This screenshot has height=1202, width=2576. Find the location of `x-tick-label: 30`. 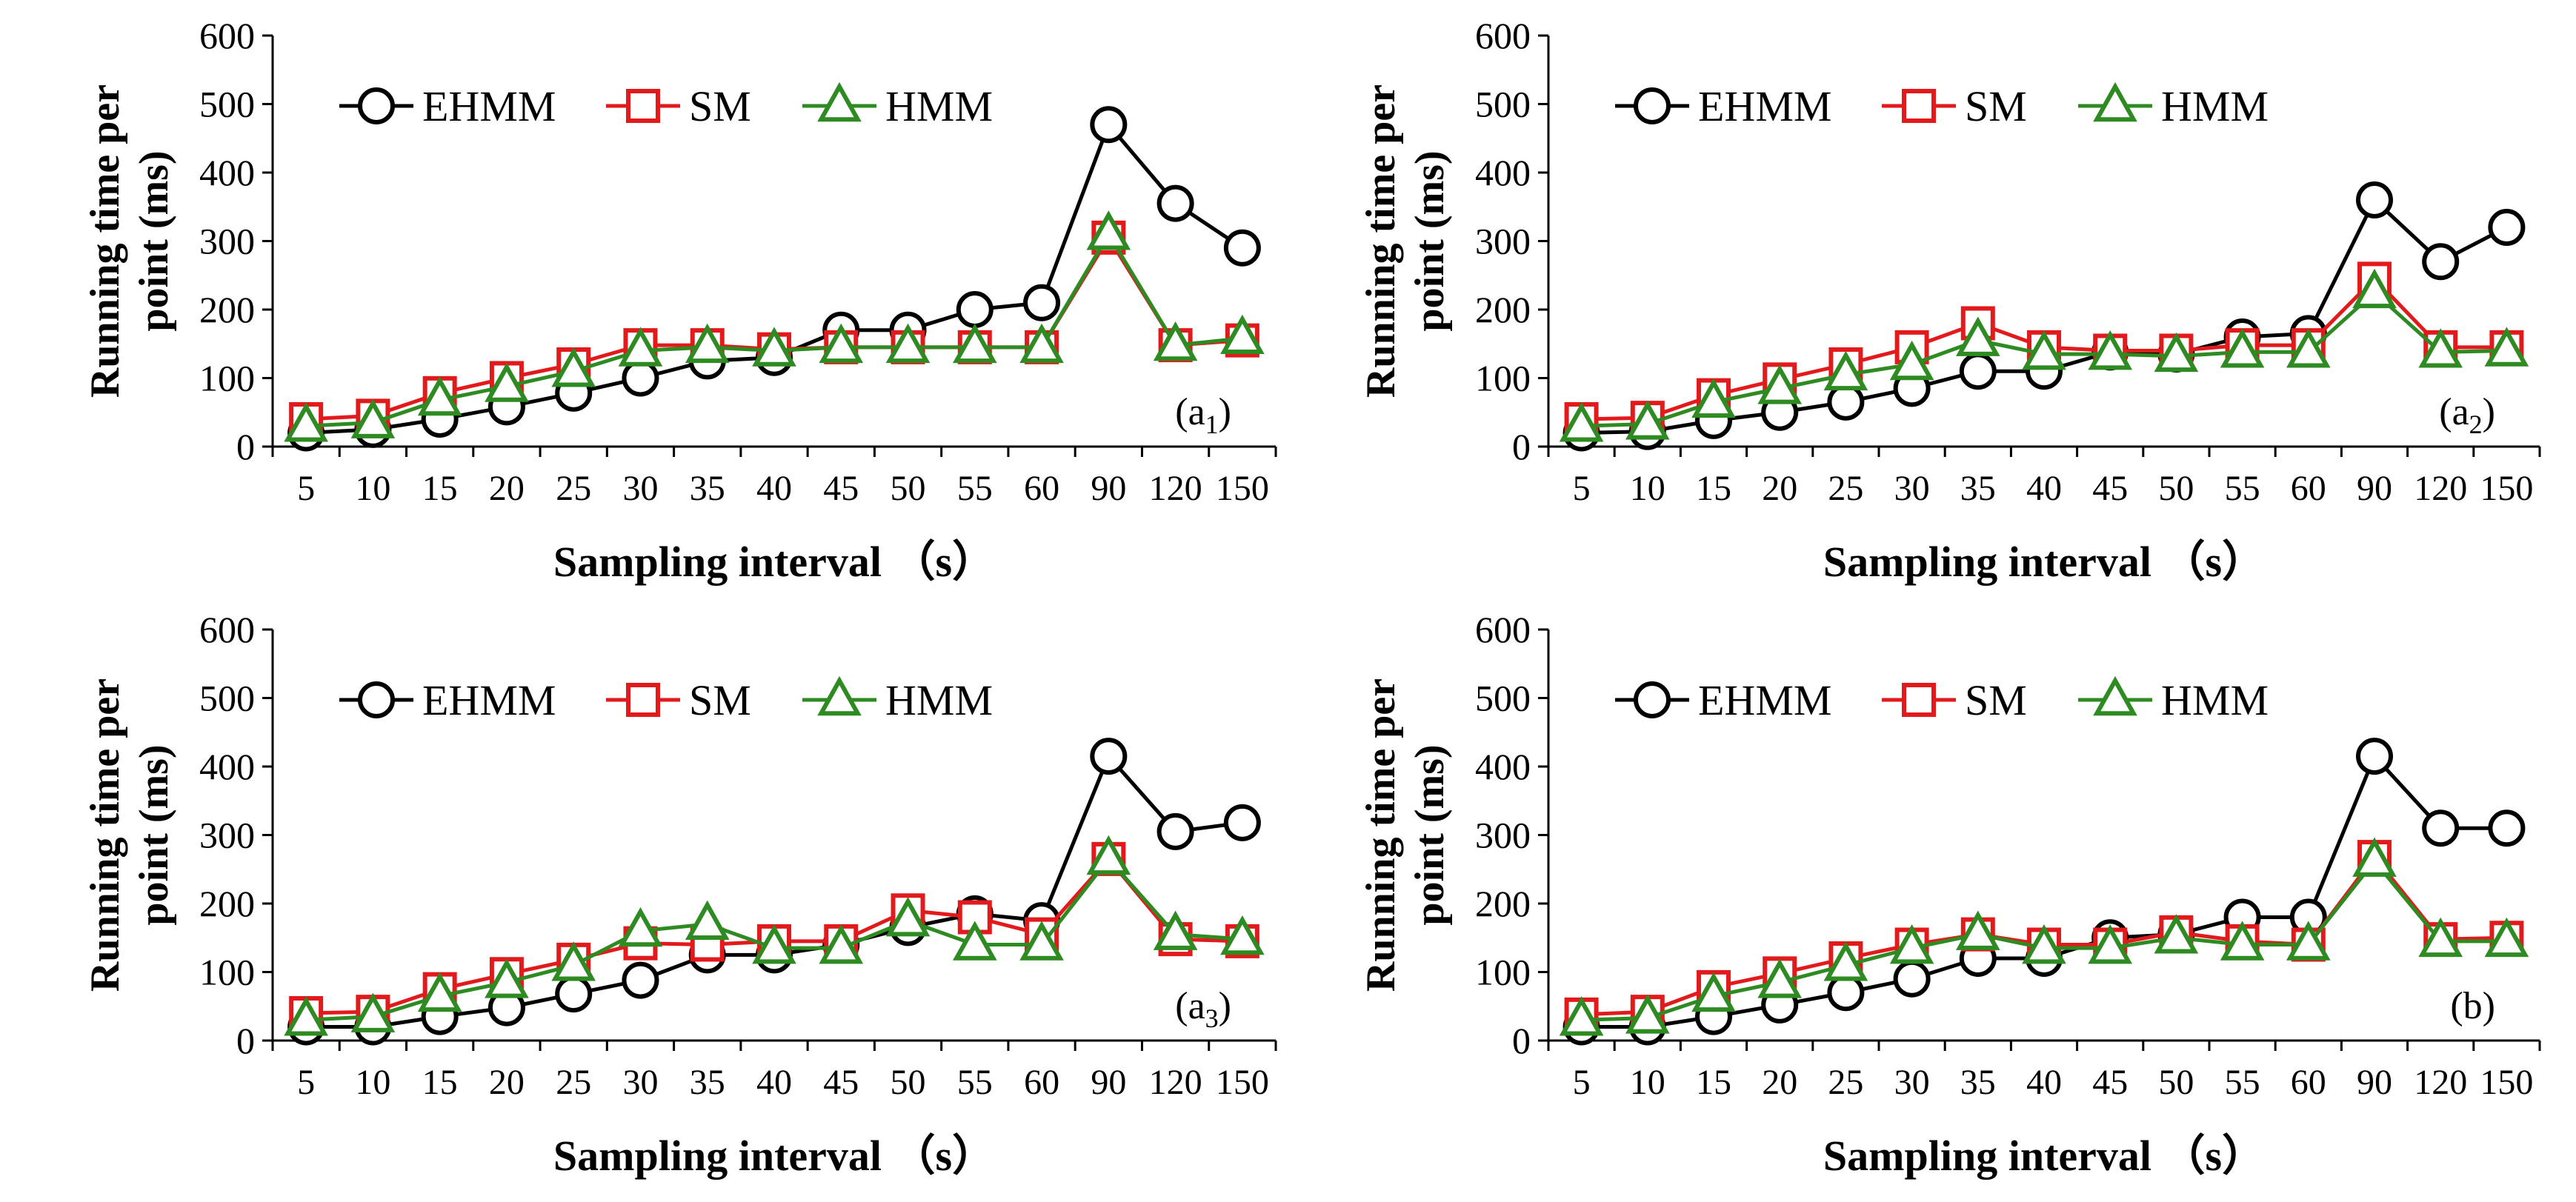

x-tick-label: 30 is located at coordinates (640, 1082).